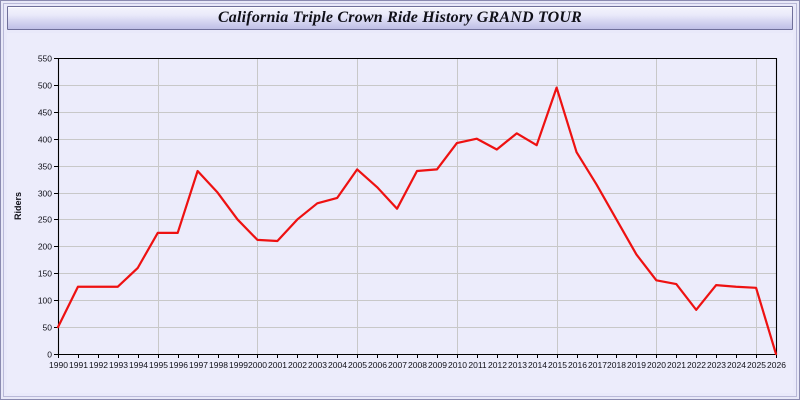 The image size is (800, 400). I want to click on y-axis-ticks: 0 50 100 150 200 250 300 350 400 450 500 550, so click(48, 207).